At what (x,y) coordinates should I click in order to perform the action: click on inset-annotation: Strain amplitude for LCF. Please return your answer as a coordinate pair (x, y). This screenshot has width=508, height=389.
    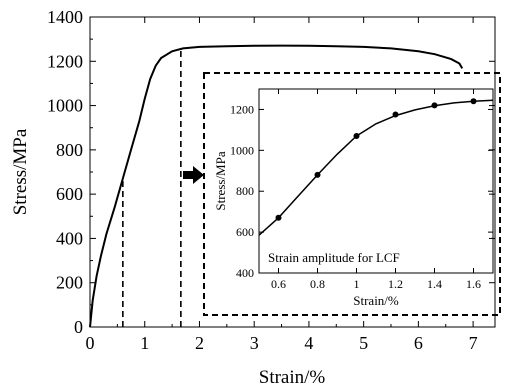
    Looking at the image, I should click on (334, 257).